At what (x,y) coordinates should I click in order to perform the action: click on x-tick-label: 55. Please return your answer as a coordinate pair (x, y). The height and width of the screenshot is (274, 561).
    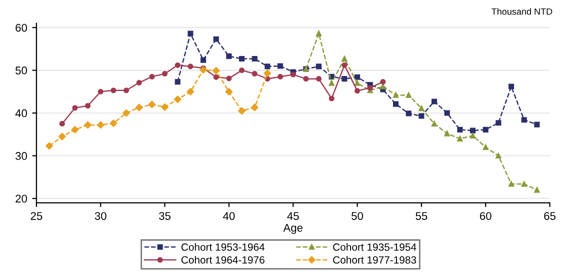
    Looking at the image, I should click on (422, 216).